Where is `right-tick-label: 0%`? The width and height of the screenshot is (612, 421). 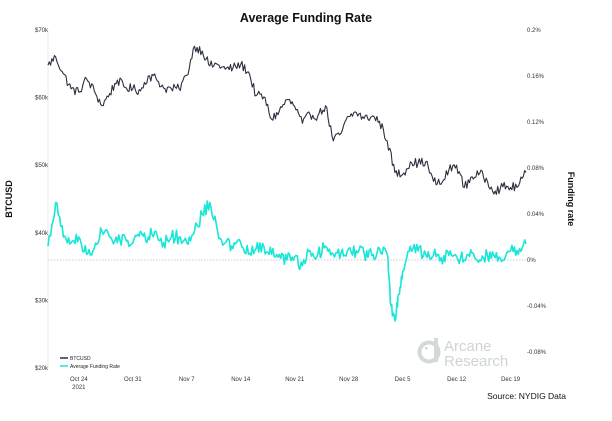 right-tick-label: 0% is located at coordinates (531, 261).